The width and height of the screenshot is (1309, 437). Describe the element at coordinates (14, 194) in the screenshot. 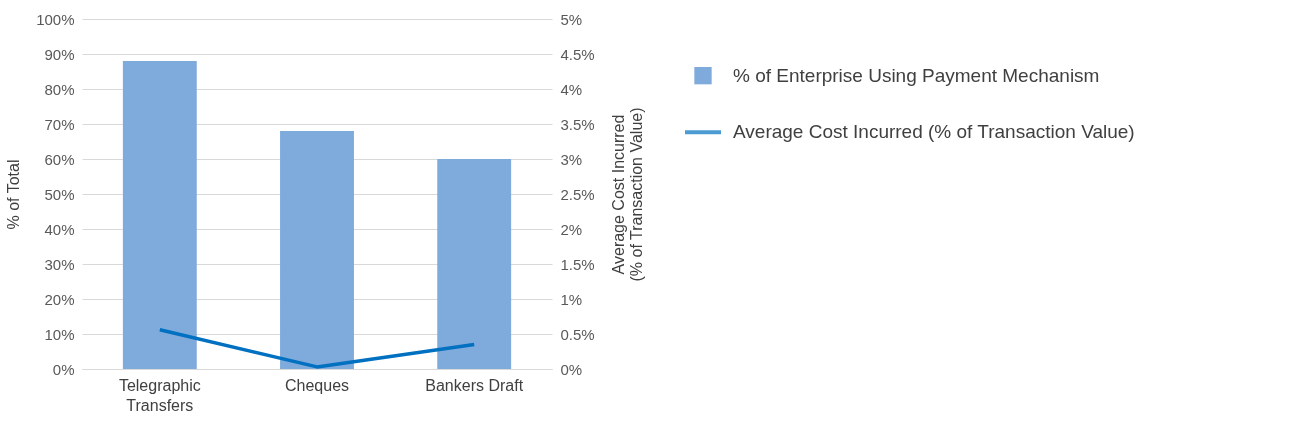

I see `y-axis-title: % of Total` at that location.